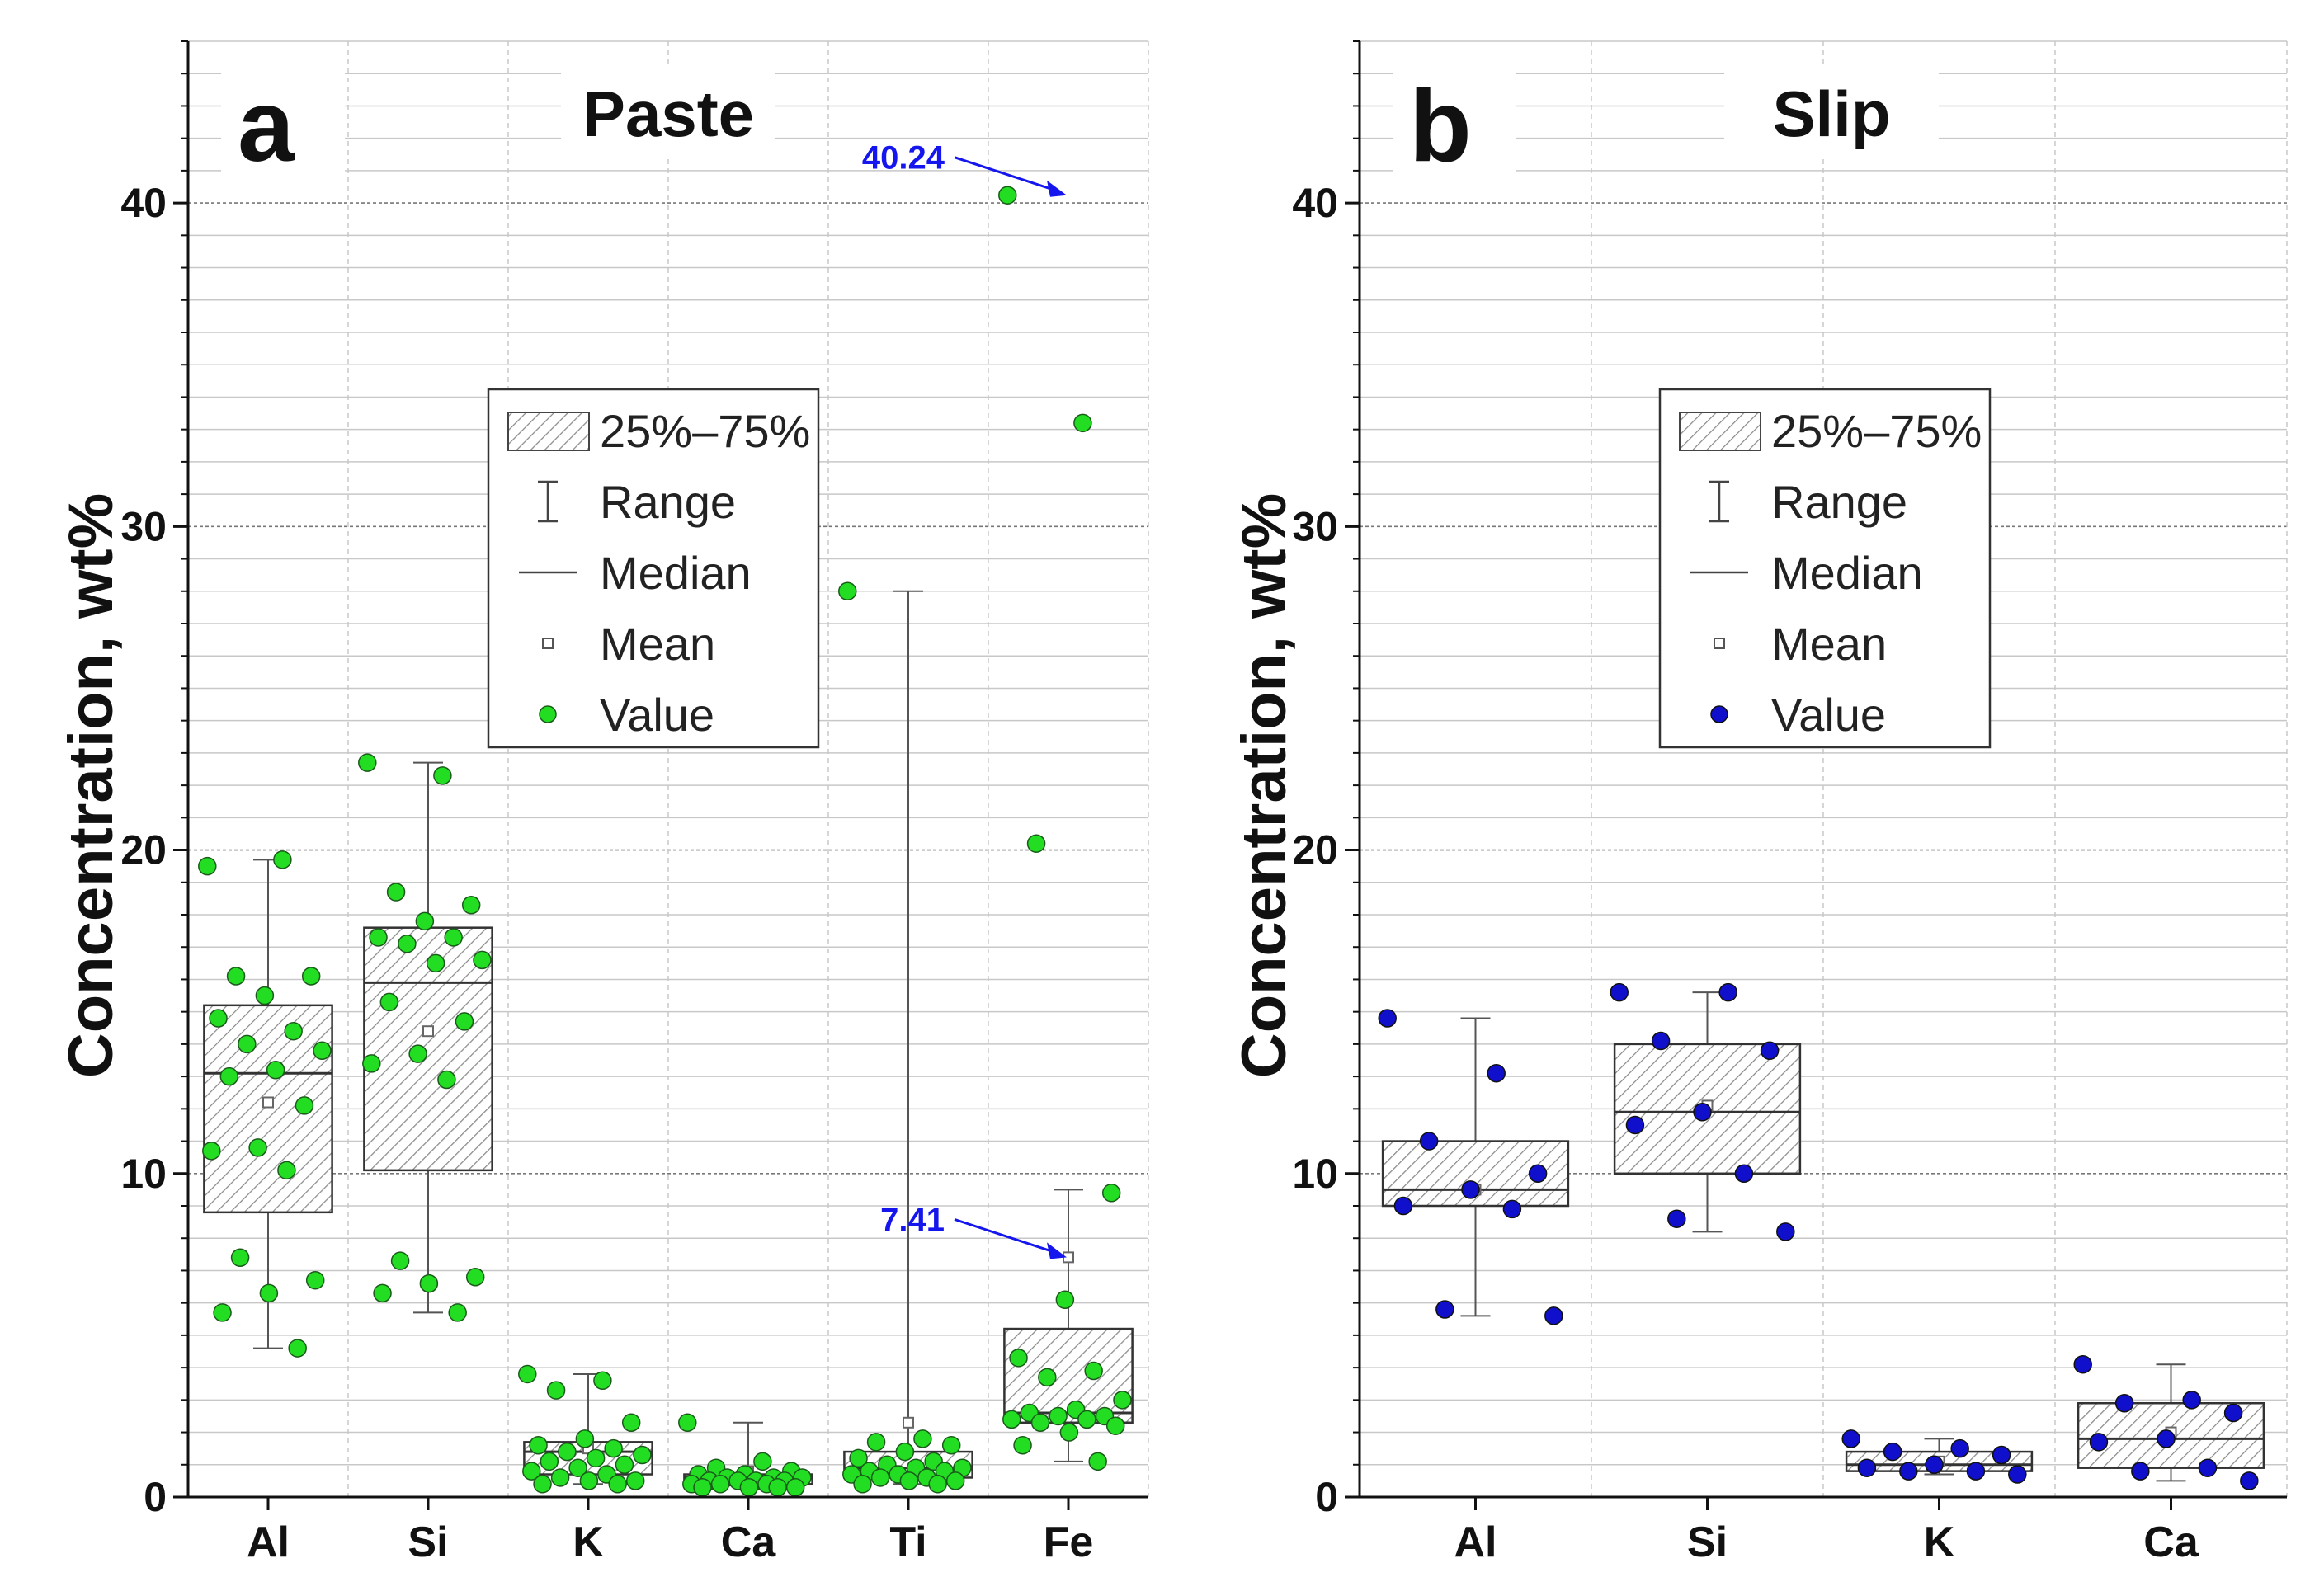  What do you see at coordinates (1829, 644) in the screenshot?
I see `legend-mean-label: Mean` at bounding box center [1829, 644].